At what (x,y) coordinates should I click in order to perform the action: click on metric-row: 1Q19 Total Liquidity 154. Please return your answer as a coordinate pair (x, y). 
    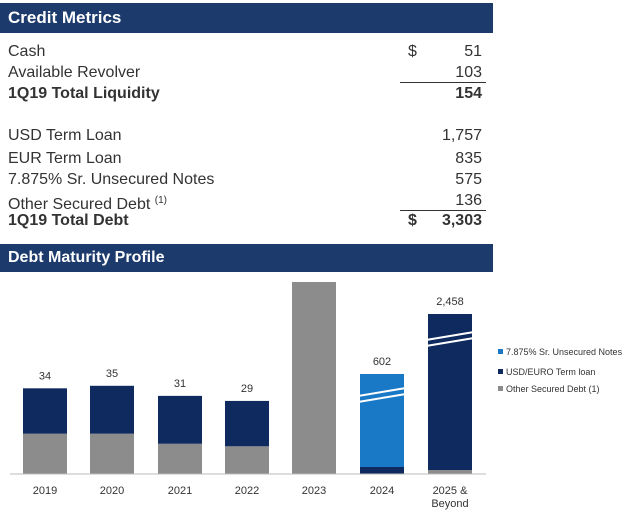
    Looking at the image, I should click on (249, 94).